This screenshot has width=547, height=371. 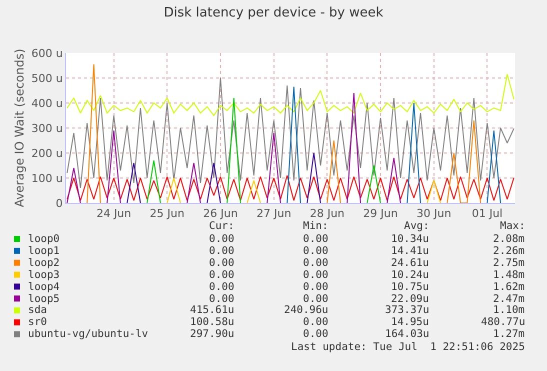 I want to click on text: 10.75u, so click(x=410, y=287).